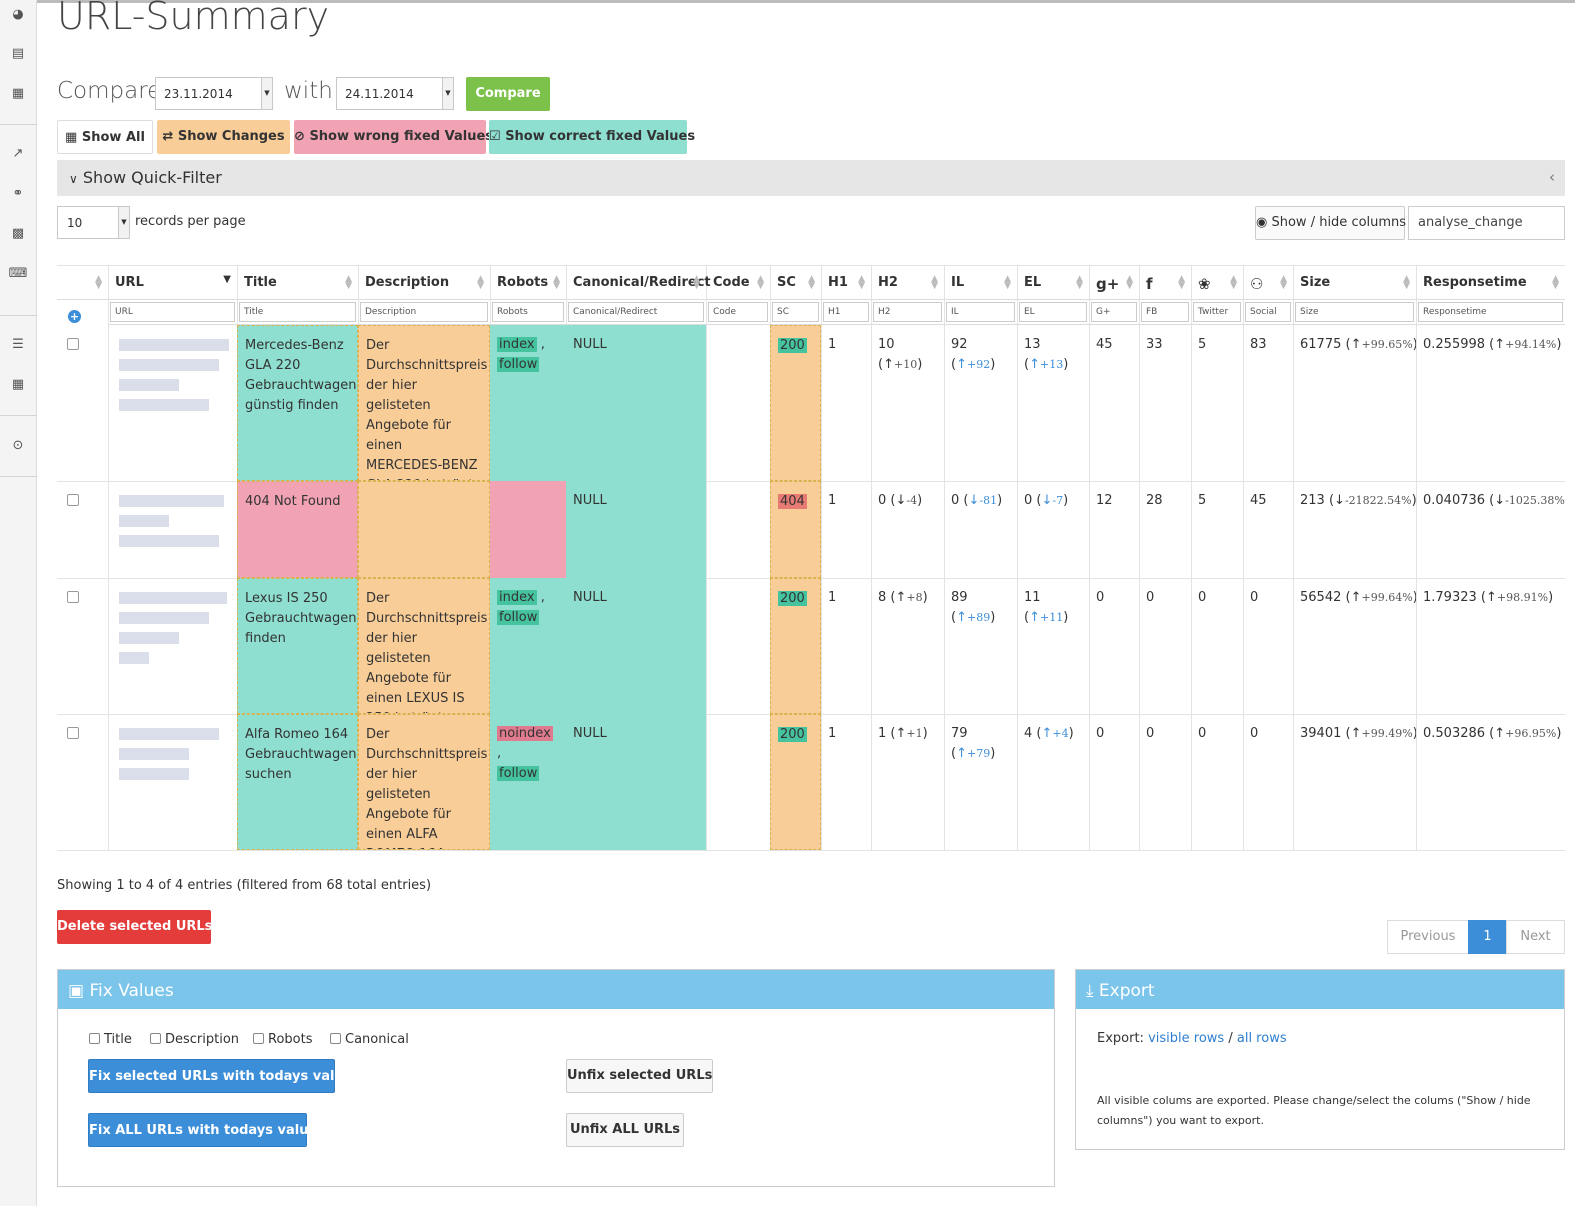 This screenshot has height=1206, width=1575. What do you see at coordinates (1053, 312) in the screenshot?
I see `column-filter-input: EL` at bounding box center [1053, 312].